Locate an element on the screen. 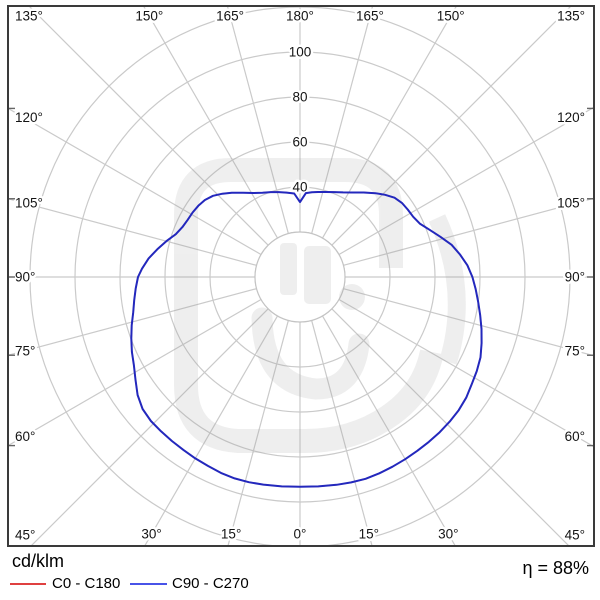  unit-label: cd/klm is located at coordinates (38, 561).